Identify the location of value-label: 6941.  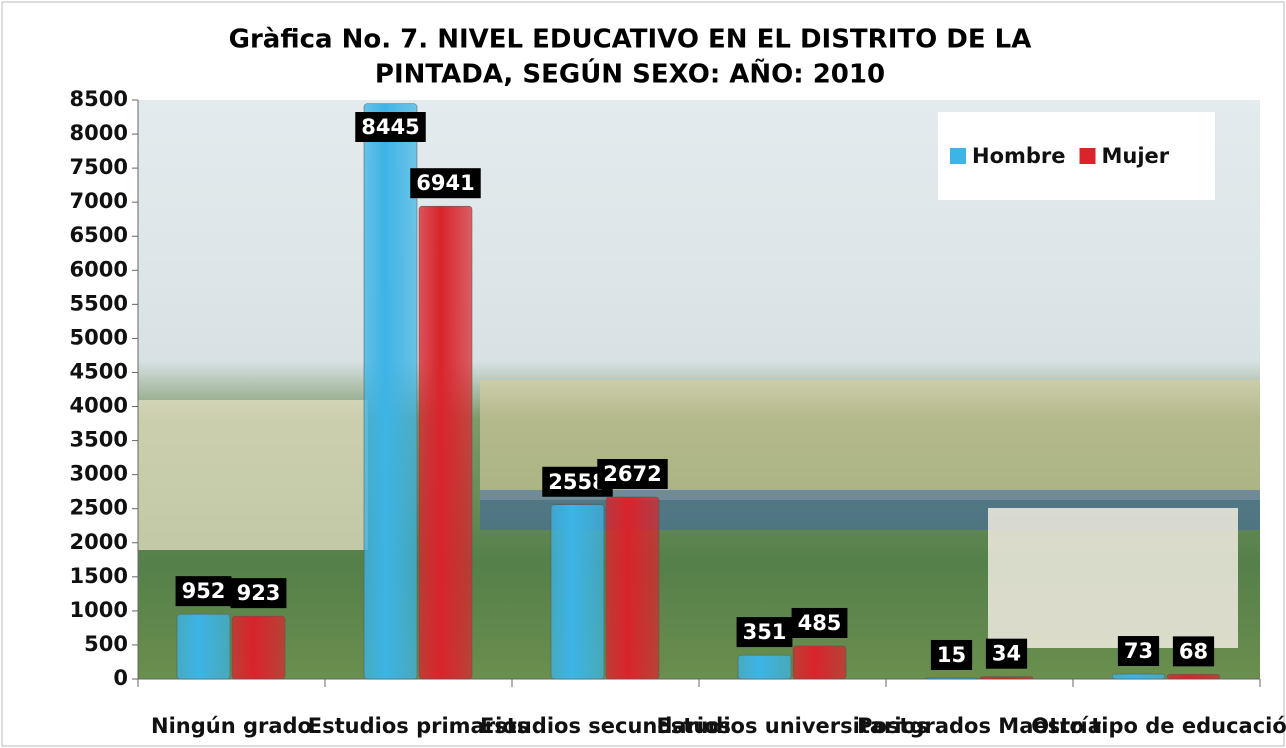
(445, 183).